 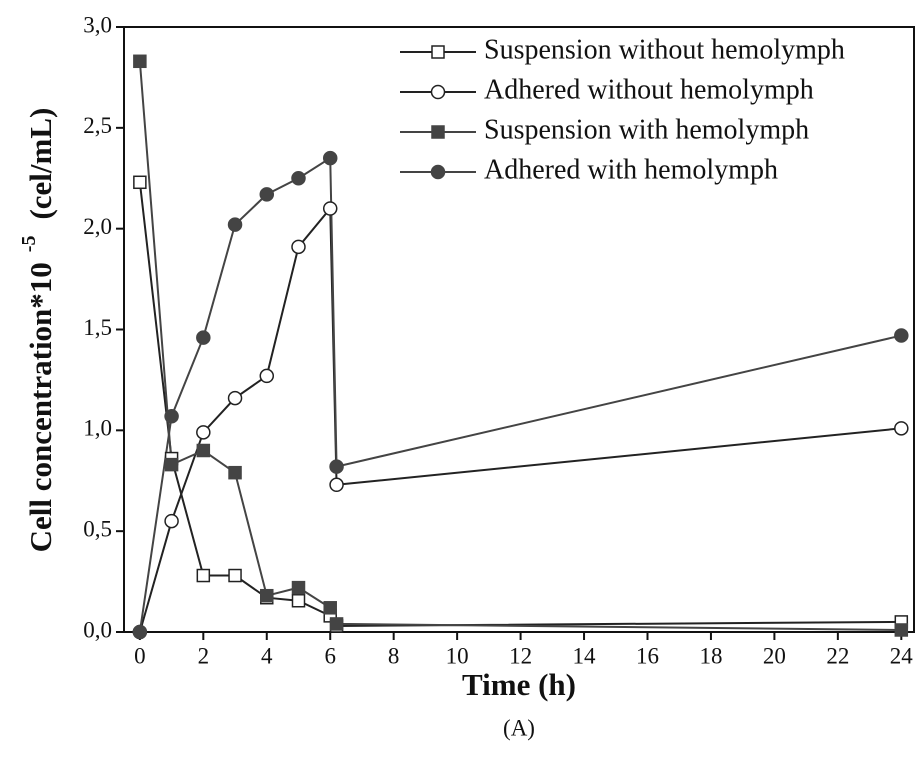 I want to click on legend-entry: Suspension with hemolymph, so click(x=604, y=129).